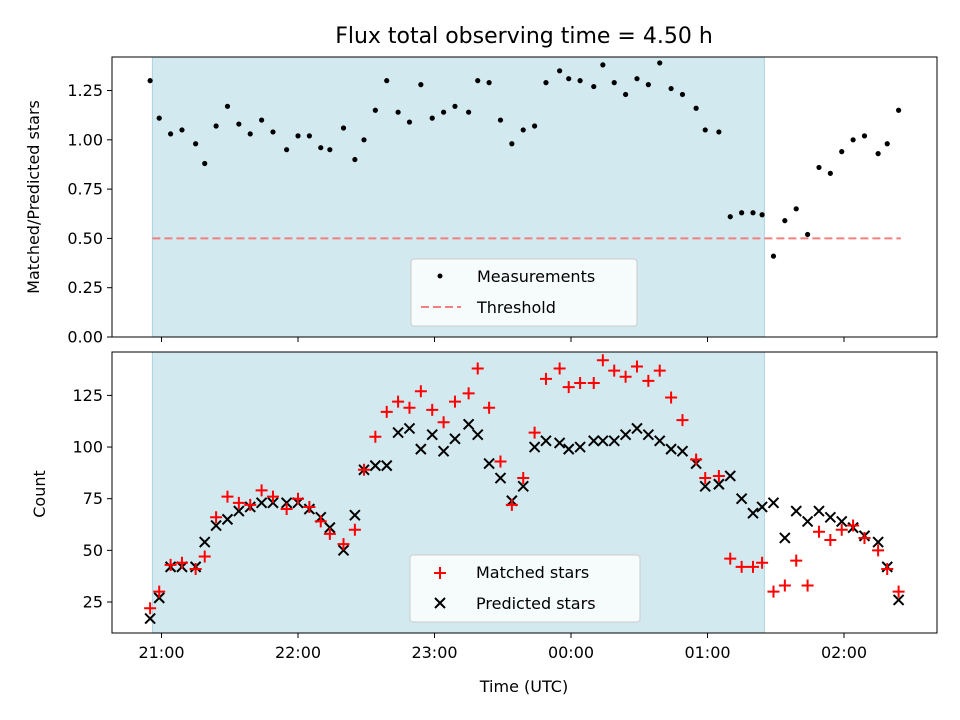 Image resolution: width=960 pixels, height=720 pixels. I want to click on bottom-y-tick-label: 25, so click(93, 602).